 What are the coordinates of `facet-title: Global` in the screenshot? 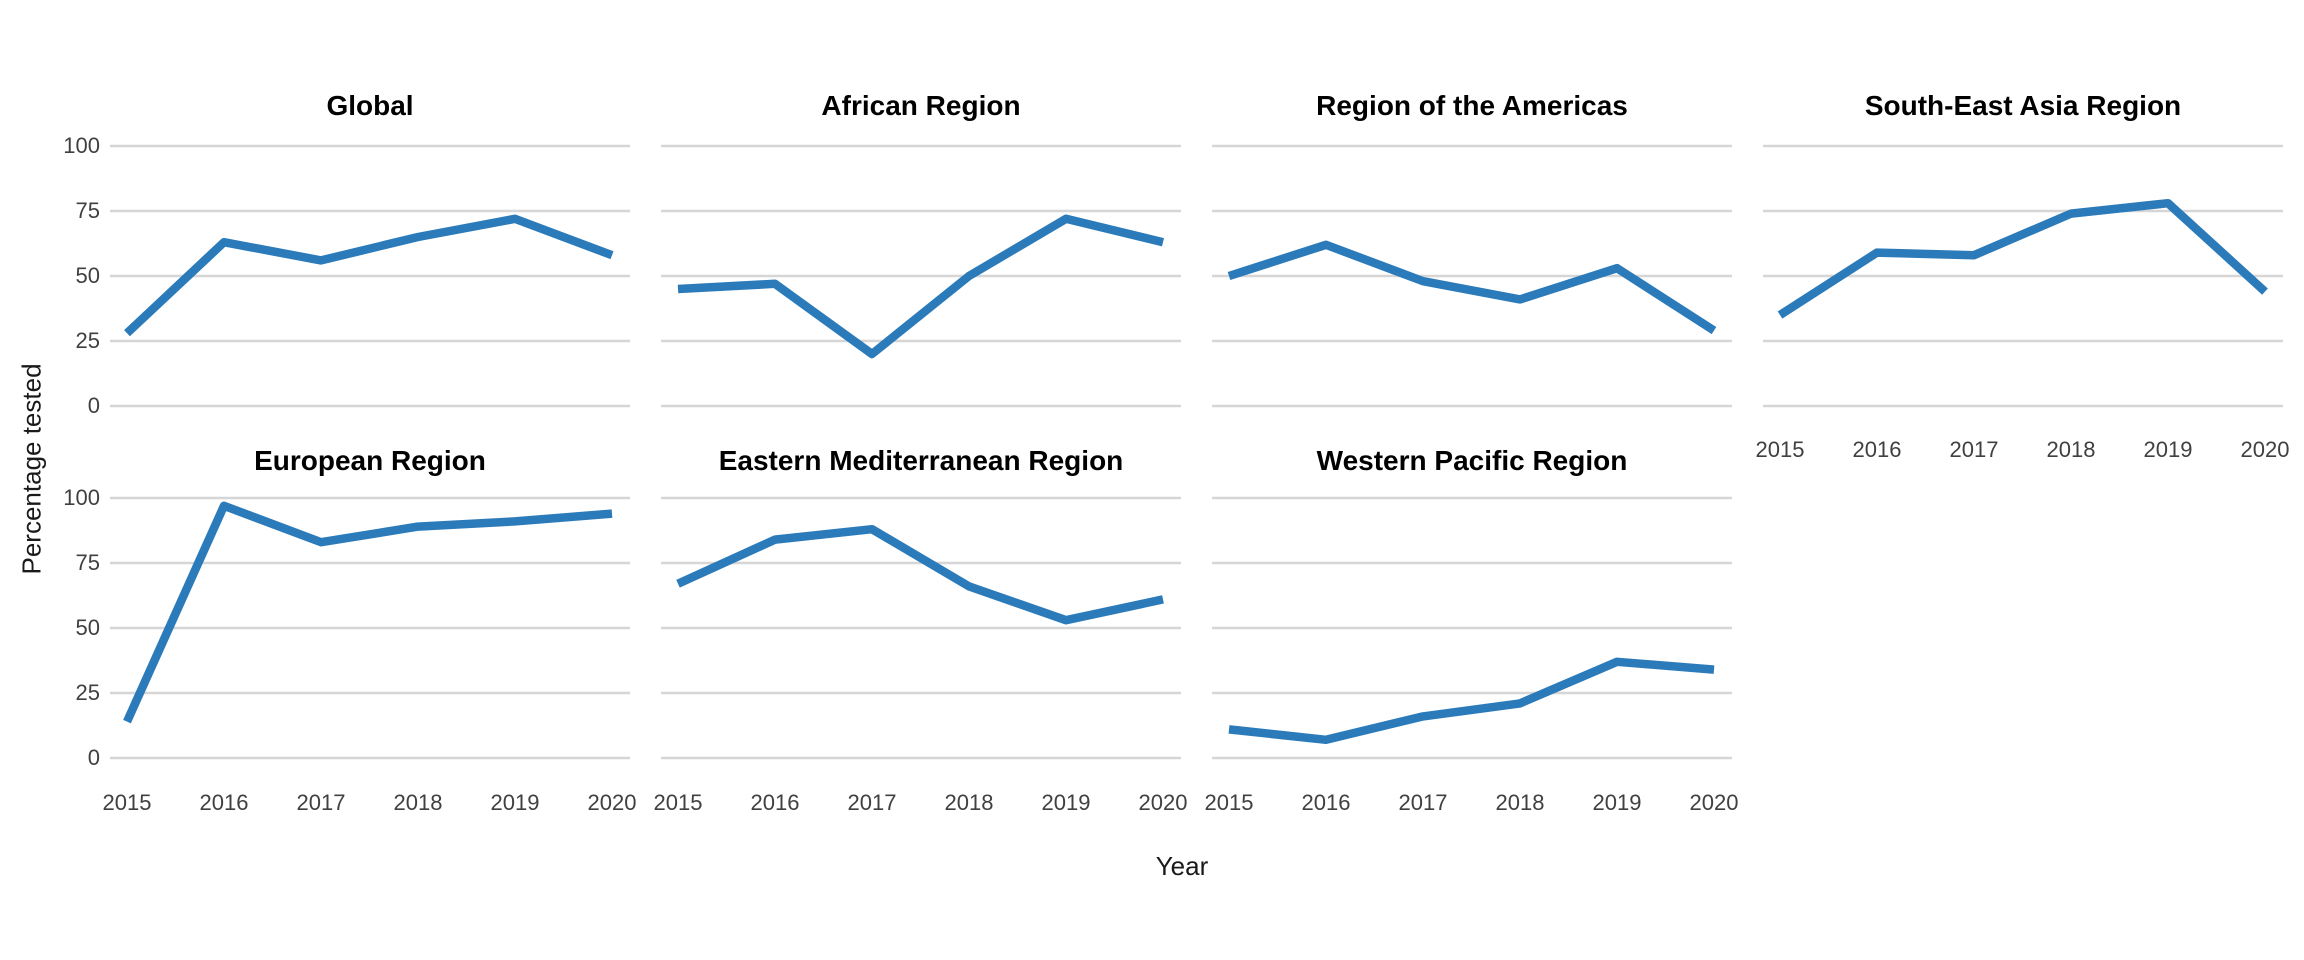 It's located at (370, 105).